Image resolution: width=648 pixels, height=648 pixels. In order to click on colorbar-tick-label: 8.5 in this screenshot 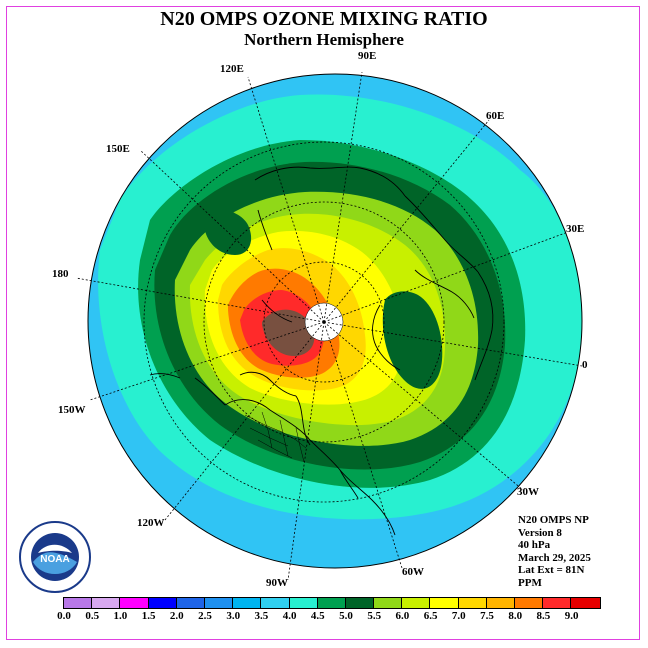, I will do `click(543, 616)`.